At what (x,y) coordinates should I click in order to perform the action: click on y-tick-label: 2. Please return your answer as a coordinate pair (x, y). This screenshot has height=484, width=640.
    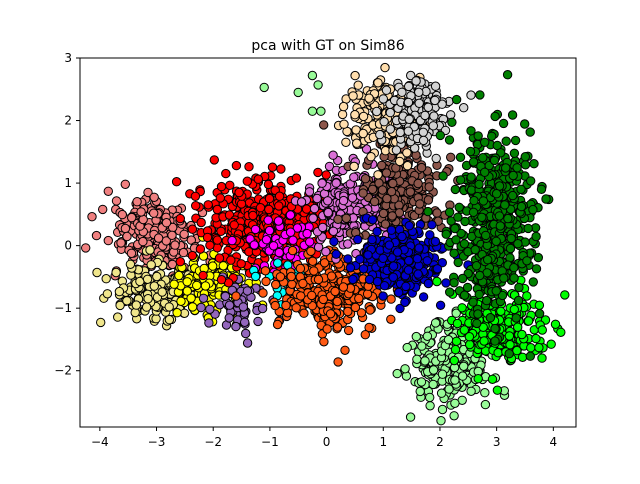
    Looking at the image, I should click on (68, 121).